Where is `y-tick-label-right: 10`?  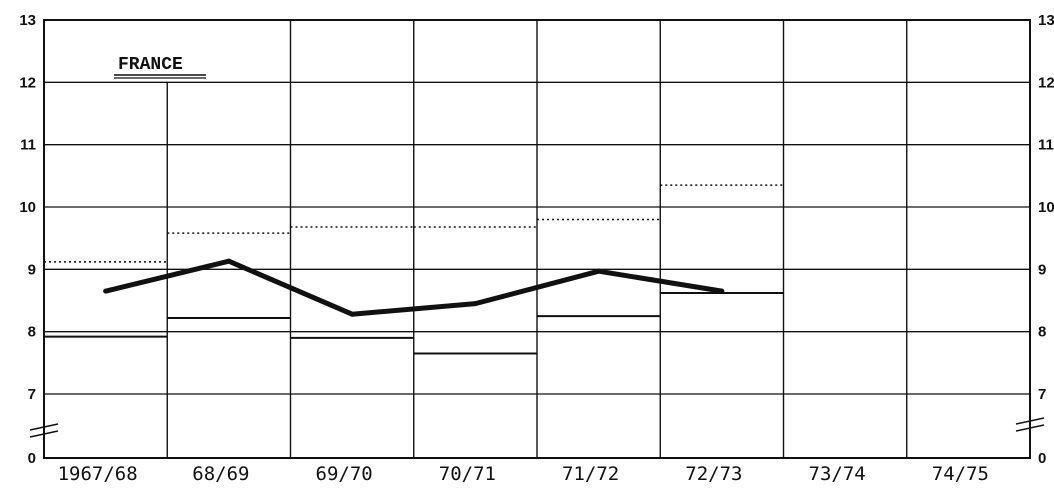
y-tick-label-right: 10 is located at coordinates (1046, 207).